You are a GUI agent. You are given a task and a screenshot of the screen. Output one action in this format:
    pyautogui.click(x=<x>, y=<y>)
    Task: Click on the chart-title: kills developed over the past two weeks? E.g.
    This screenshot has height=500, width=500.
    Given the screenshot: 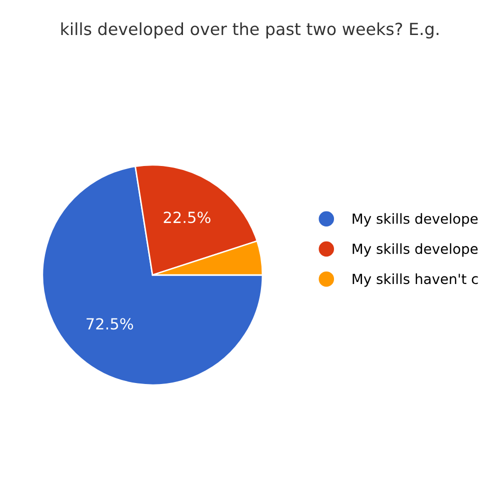 What is the action you would take?
    pyautogui.click(x=249, y=30)
    